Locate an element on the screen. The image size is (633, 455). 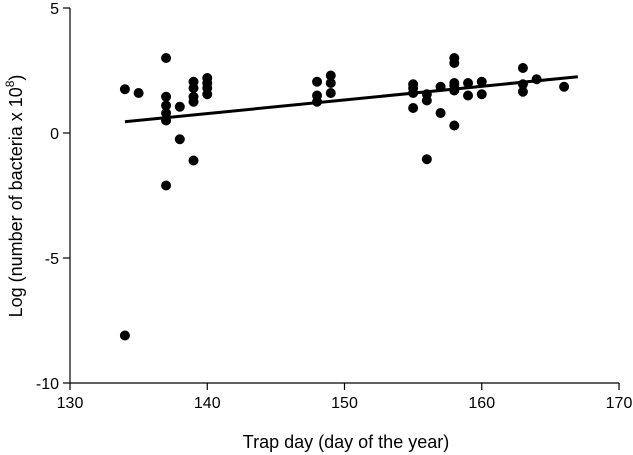
y-tick-label: 0 is located at coordinates (54, 134).